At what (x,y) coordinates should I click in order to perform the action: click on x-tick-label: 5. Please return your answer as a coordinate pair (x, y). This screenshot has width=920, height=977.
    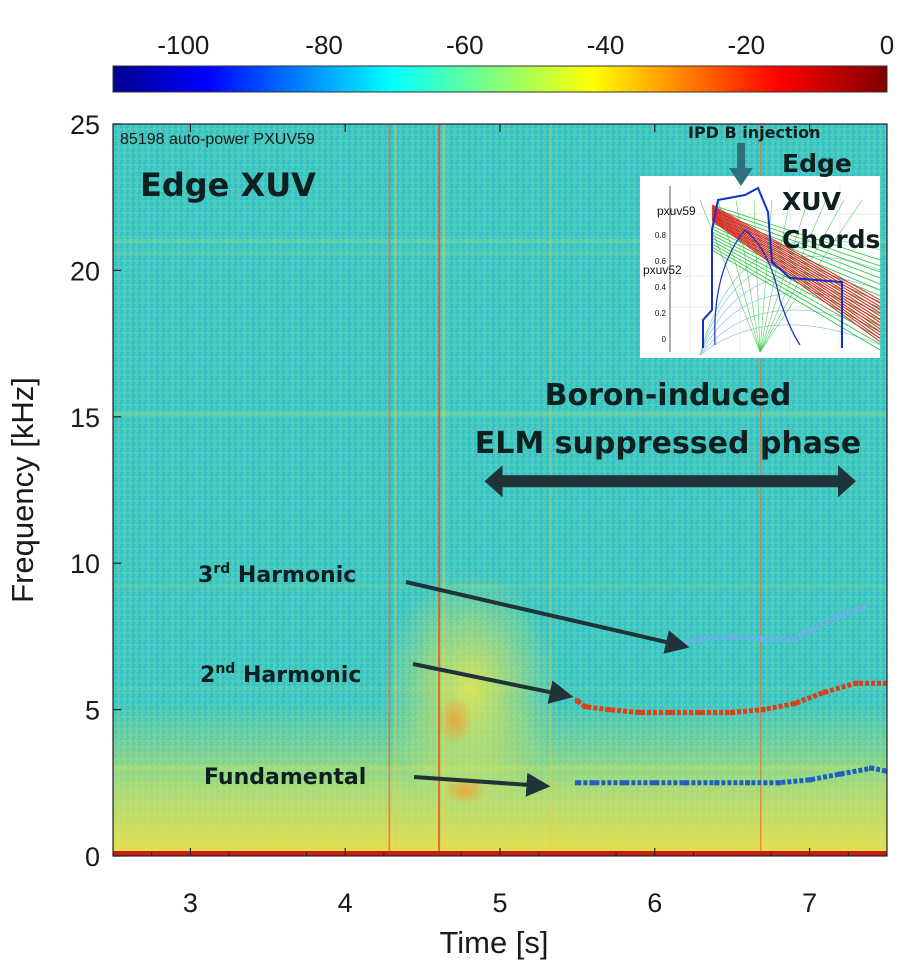
    Looking at the image, I should click on (499, 903).